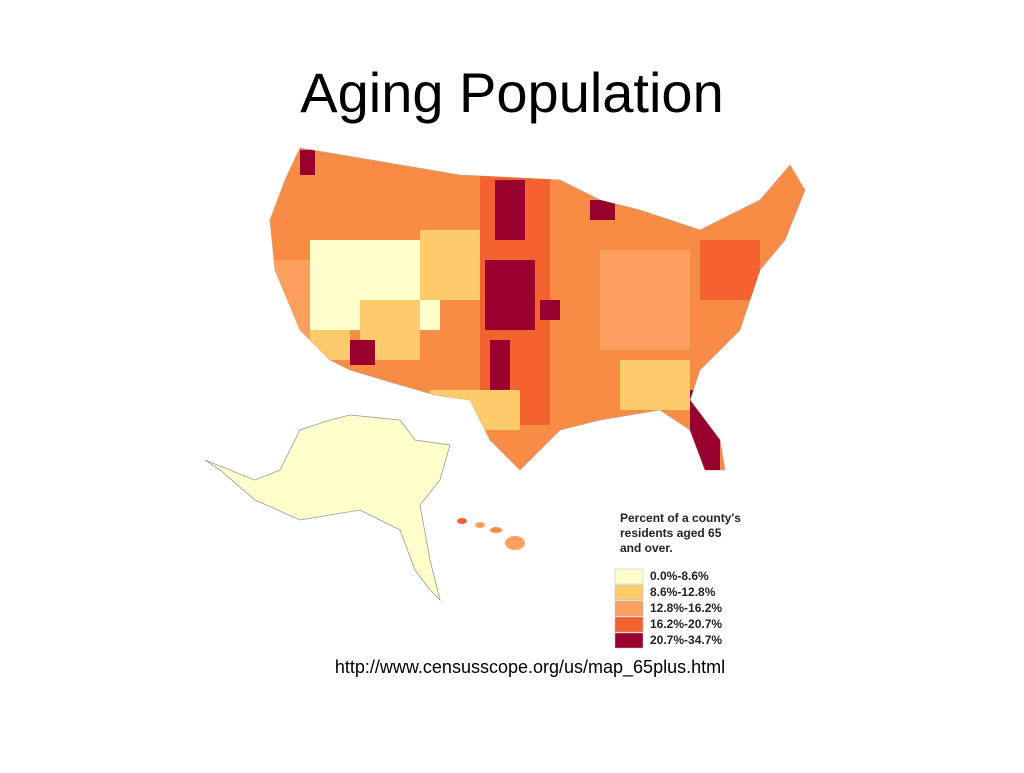 This screenshot has width=1024, height=773. I want to click on legend-label: 16.2%-20.7%, so click(686, 624).